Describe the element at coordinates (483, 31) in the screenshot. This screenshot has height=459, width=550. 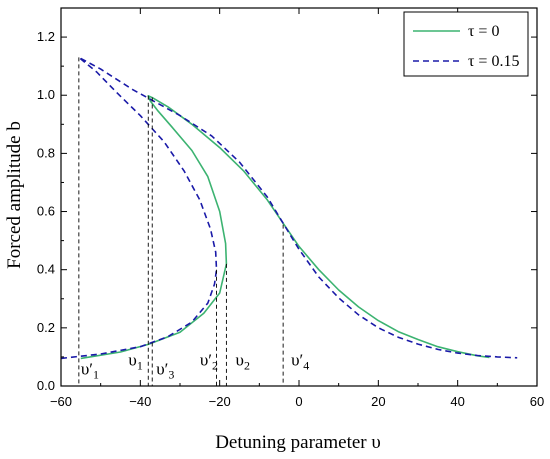
I see `legend-label-tau-0: τ = 0` at that location.